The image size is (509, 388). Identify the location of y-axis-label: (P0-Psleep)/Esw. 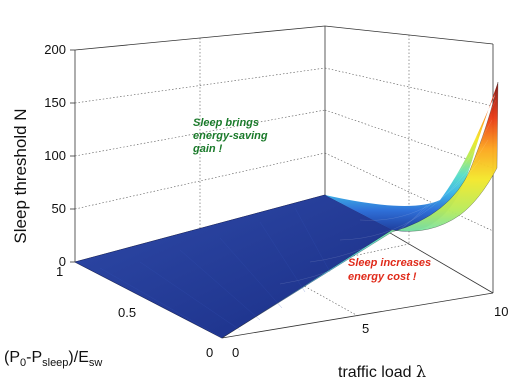
(53, 359).